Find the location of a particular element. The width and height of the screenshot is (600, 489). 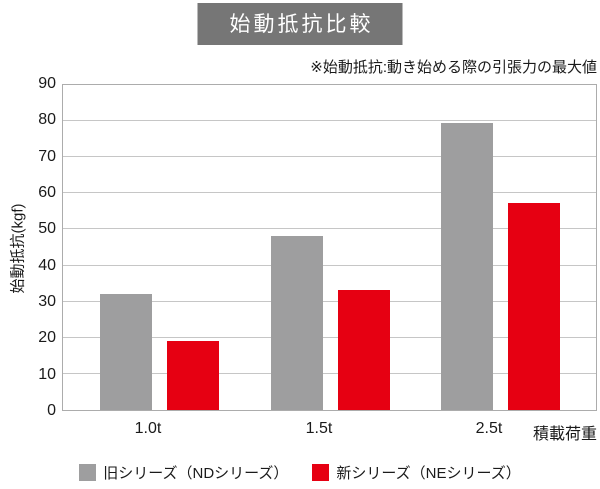

x-label-1.0t: 1.0t is located at coordinates (148, 428).